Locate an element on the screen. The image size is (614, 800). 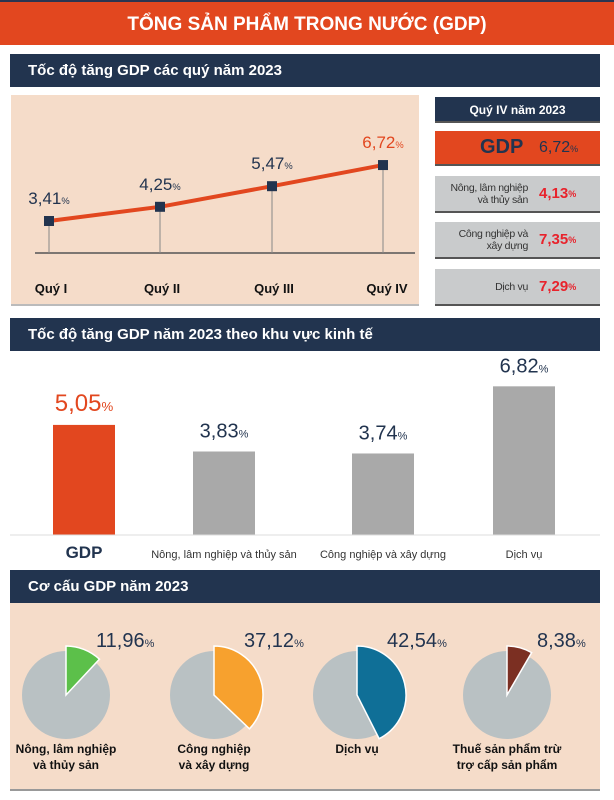
q4-gdp-box: GDP 6,72% is located at coordinates (517, 148).